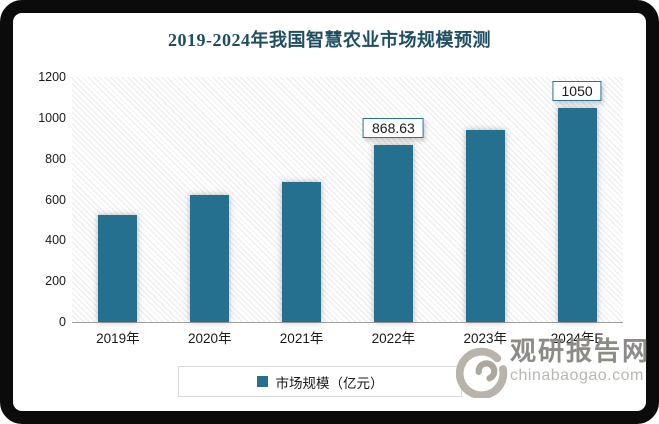  I want to click on data-label: 868.63, so click(393, 127).